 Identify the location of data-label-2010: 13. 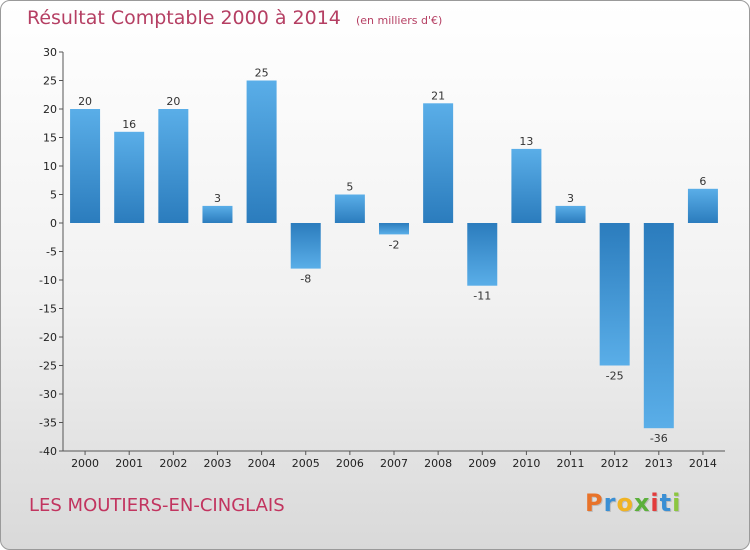
(526, 141).